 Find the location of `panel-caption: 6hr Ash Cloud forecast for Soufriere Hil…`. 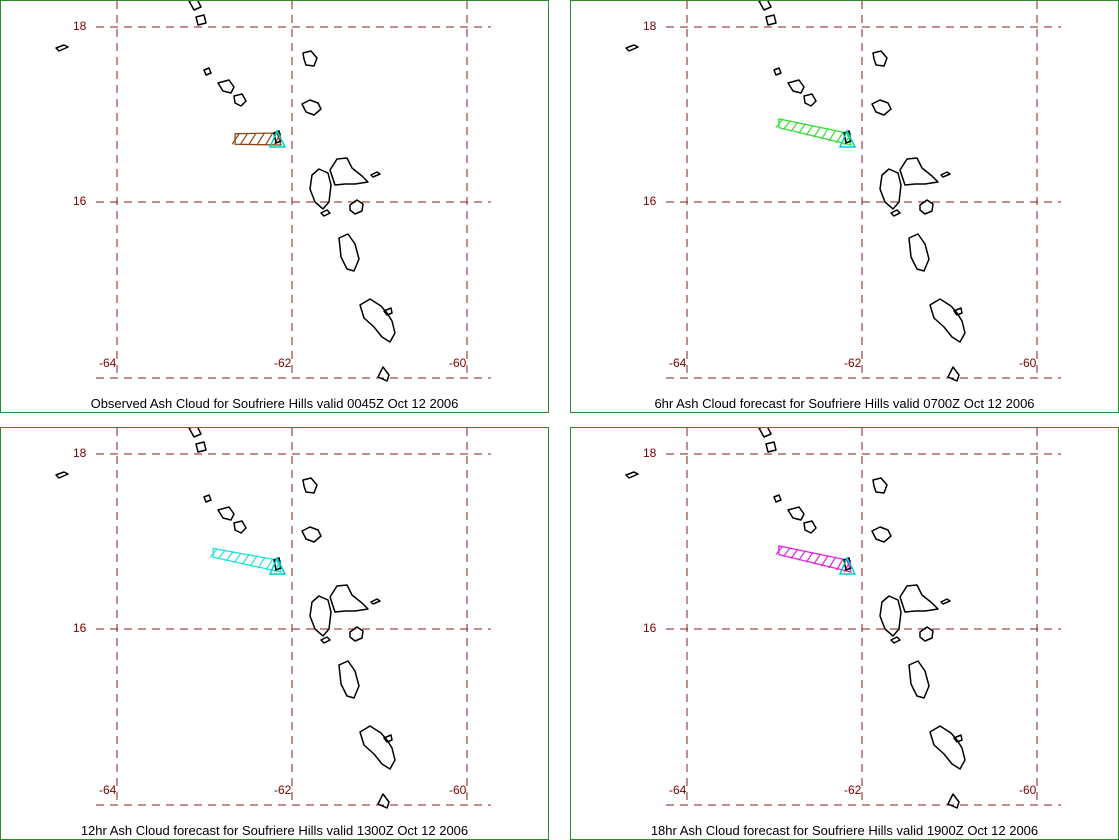

panel-caption: 6hr Ash Cloud forecast for Soufriere Hil… is located at coordinates (844, 403).